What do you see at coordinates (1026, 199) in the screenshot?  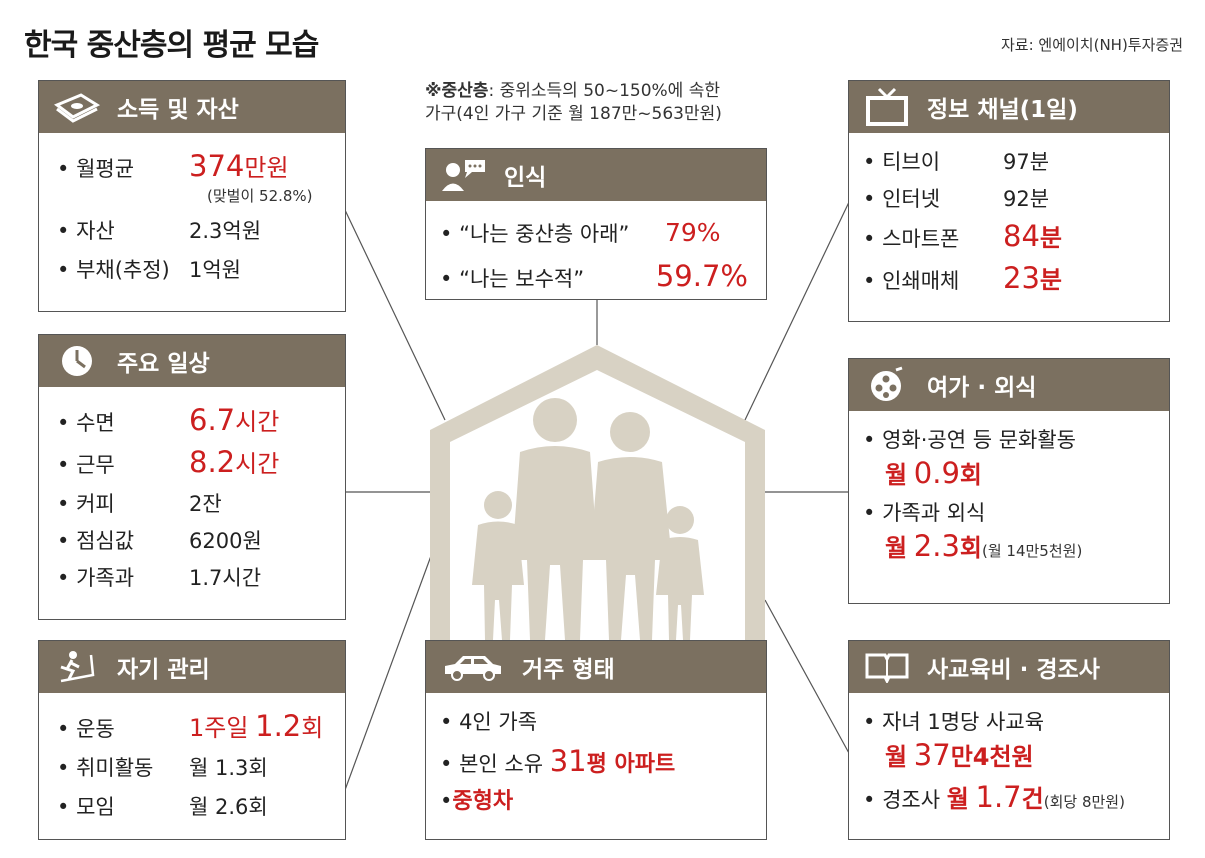 I see `internet-value: 92분` at bounding box center [1026, 199].